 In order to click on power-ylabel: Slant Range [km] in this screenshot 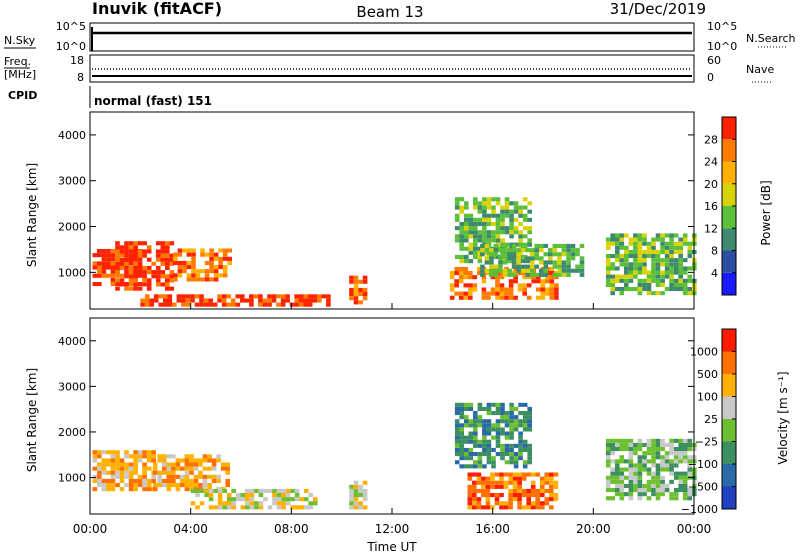, I will do `click(32, 215)`.